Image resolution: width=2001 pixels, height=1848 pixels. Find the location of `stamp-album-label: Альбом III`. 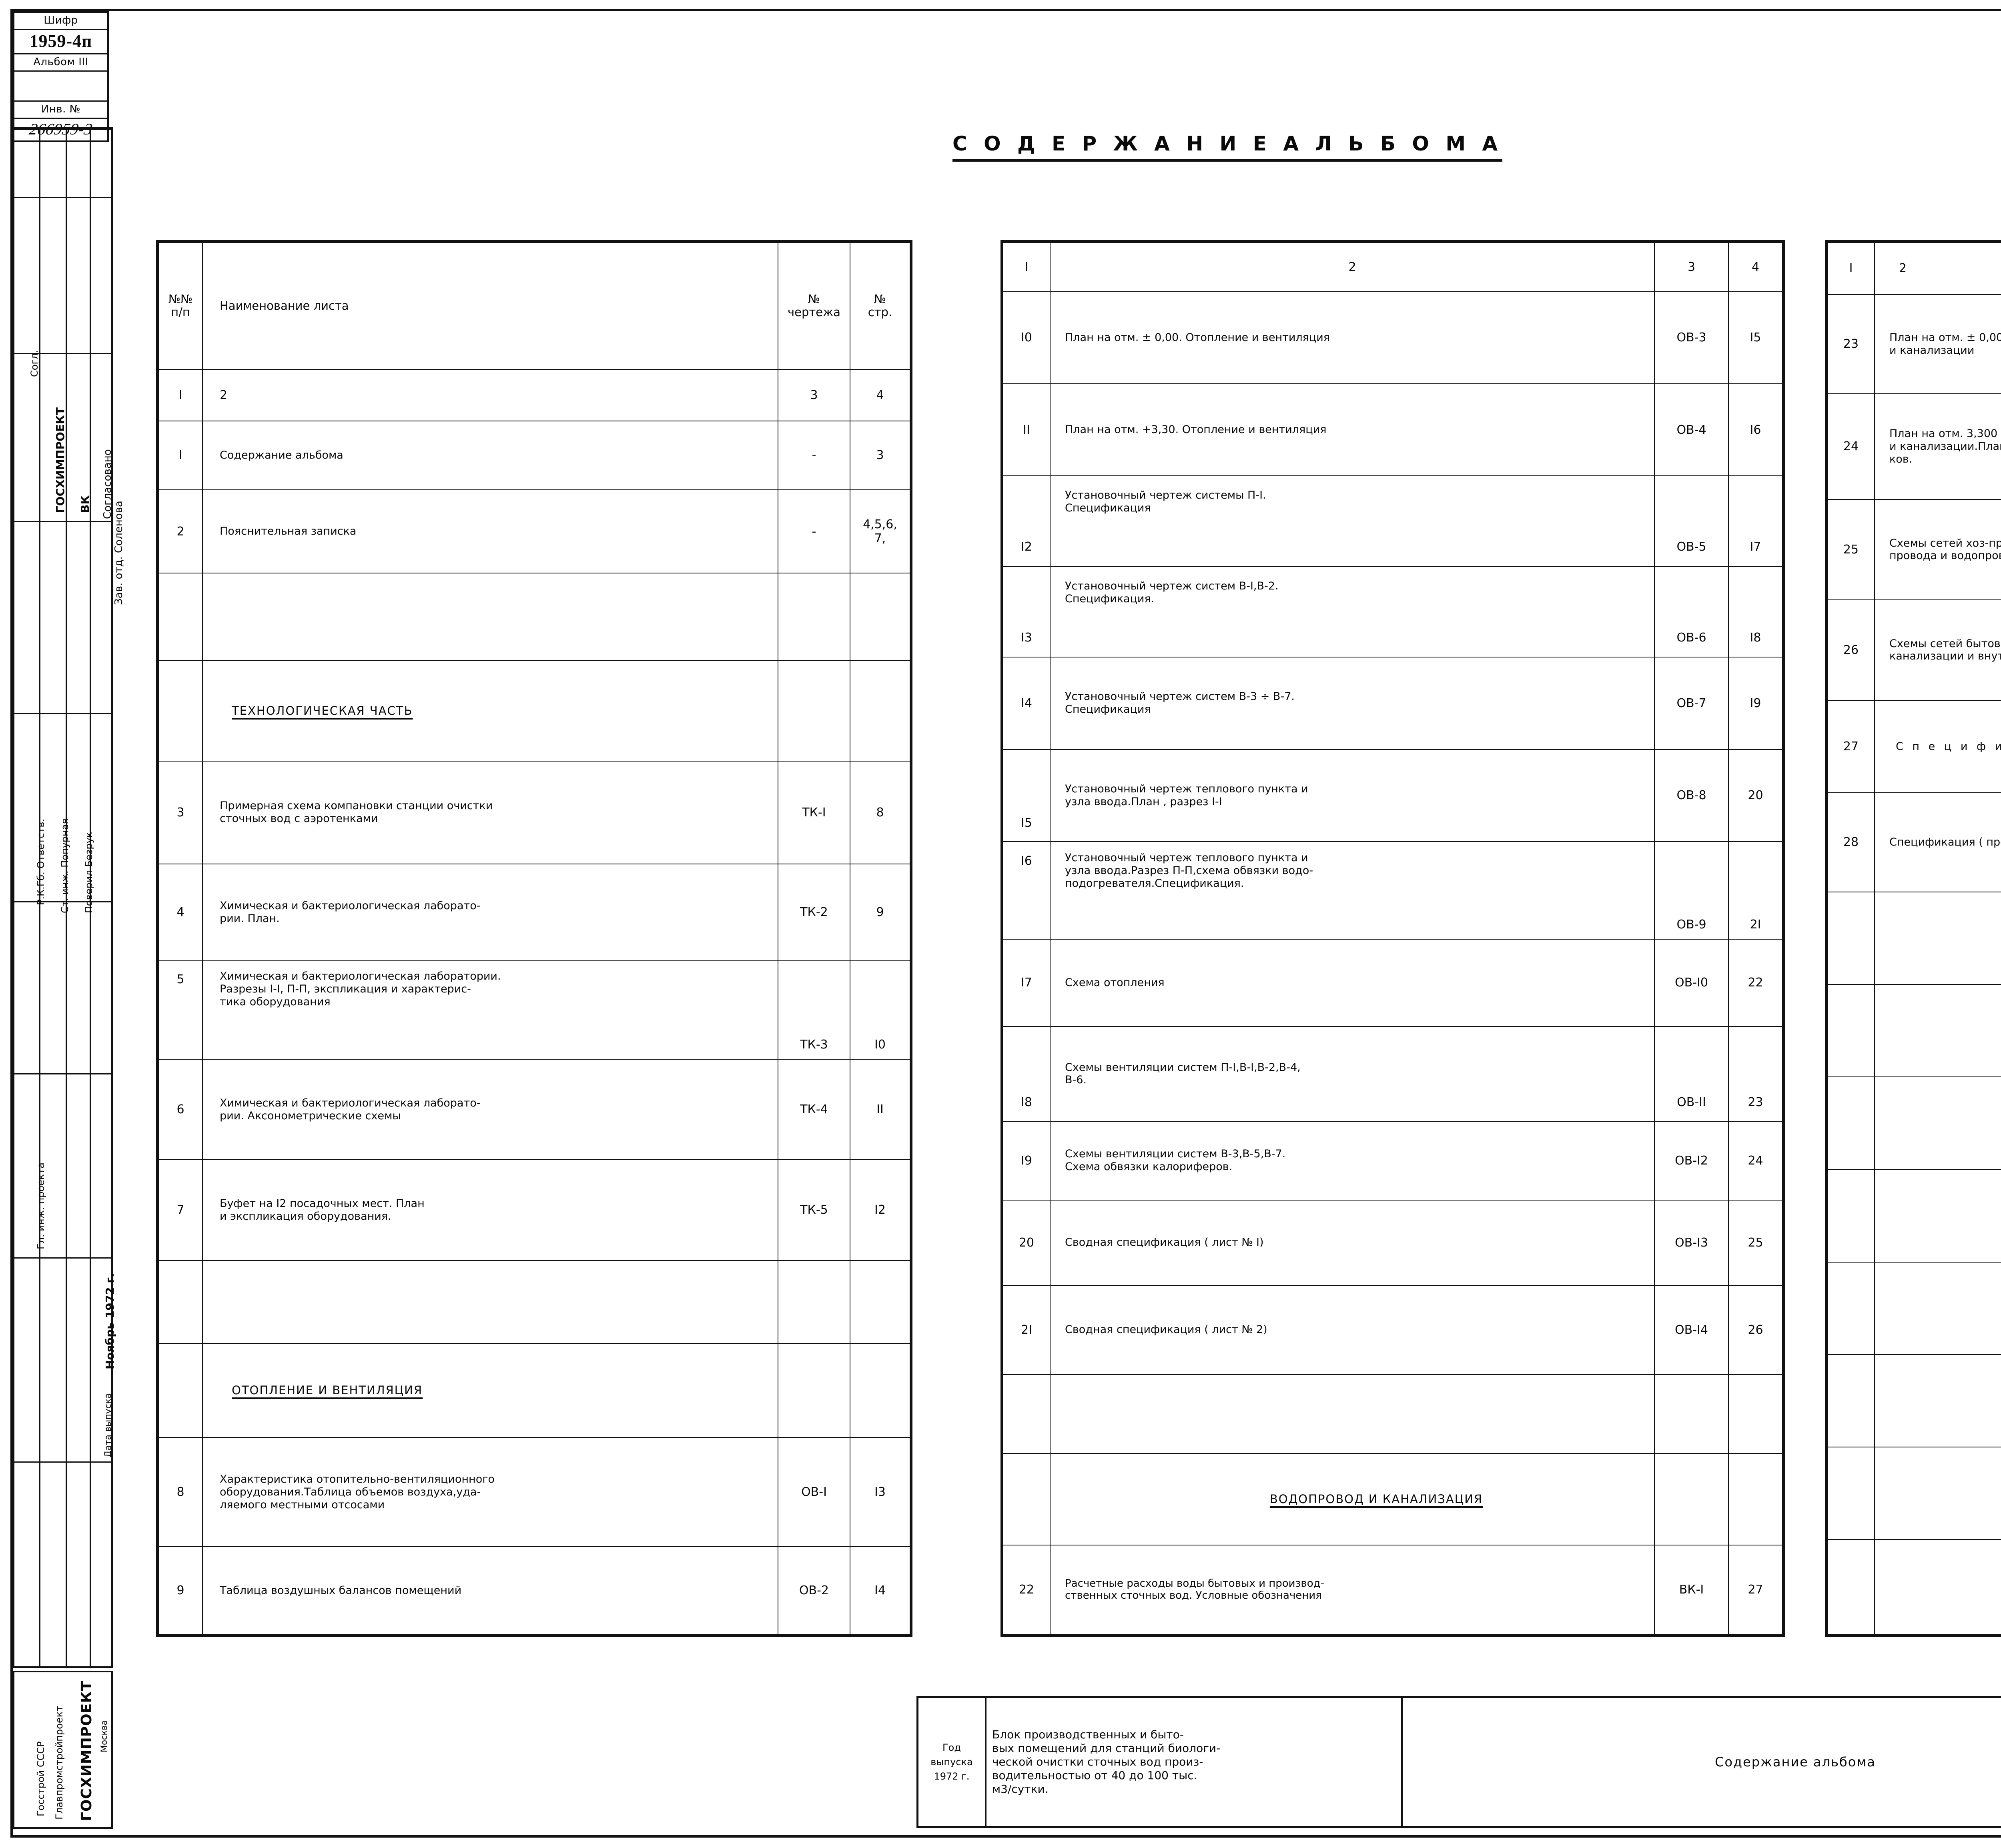

stamp-album-label: Альбом III is located at coordinates (60, 63).